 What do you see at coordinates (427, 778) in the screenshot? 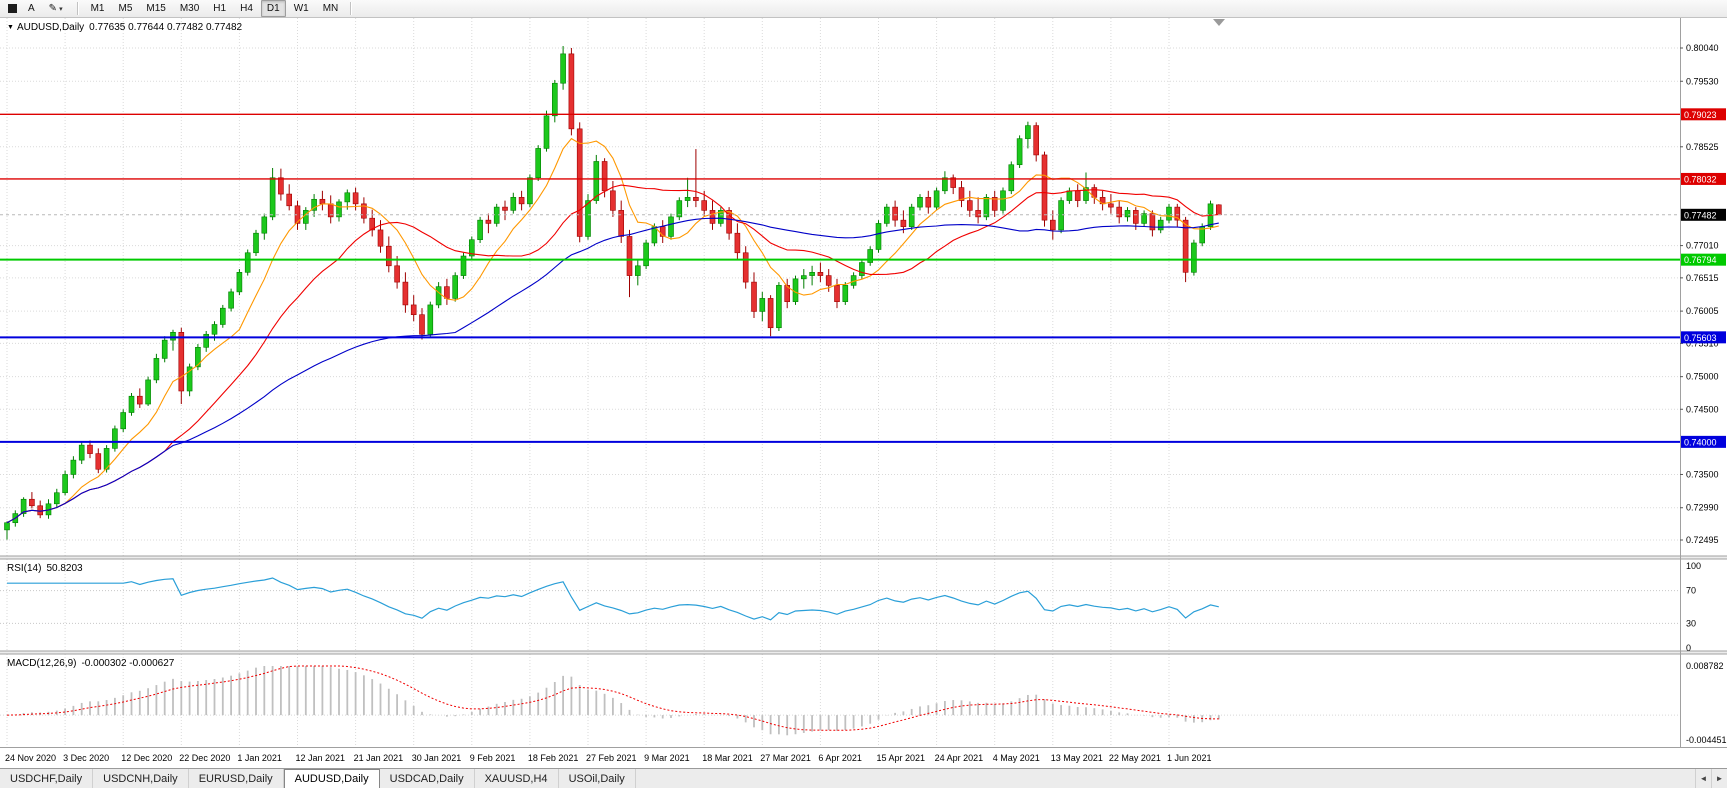
I see `tab-usdcad: USDCAD,Daily` at bounding box center [427, 778].